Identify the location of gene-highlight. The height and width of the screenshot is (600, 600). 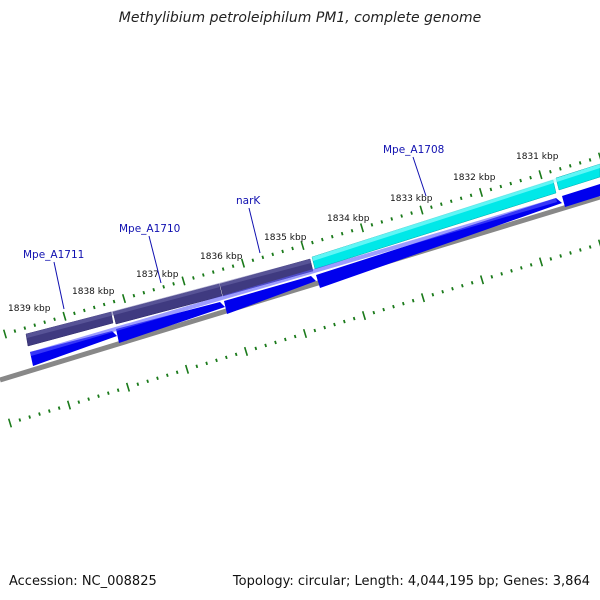
(456, 212).